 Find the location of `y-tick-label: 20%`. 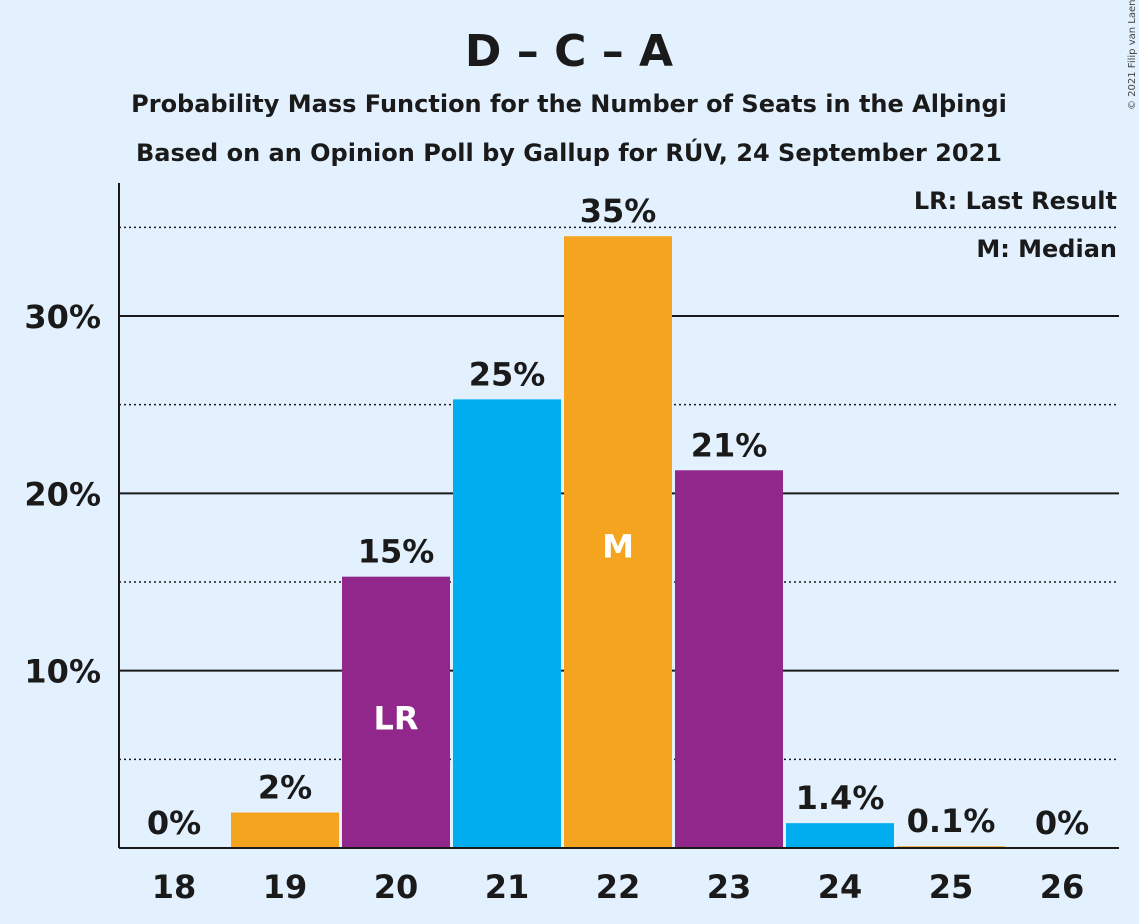

y-tick-label: 20% is located at coordinates (62, 494).